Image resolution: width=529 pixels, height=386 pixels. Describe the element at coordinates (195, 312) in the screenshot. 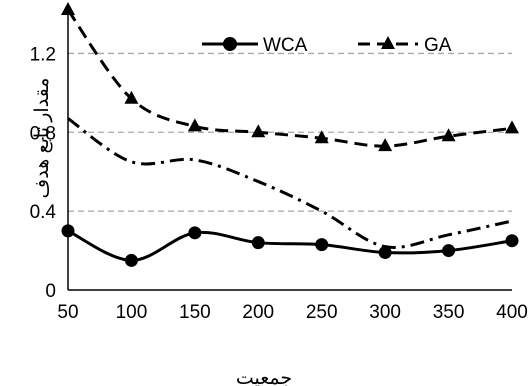

I see `x-tick-label: 150` at that location.